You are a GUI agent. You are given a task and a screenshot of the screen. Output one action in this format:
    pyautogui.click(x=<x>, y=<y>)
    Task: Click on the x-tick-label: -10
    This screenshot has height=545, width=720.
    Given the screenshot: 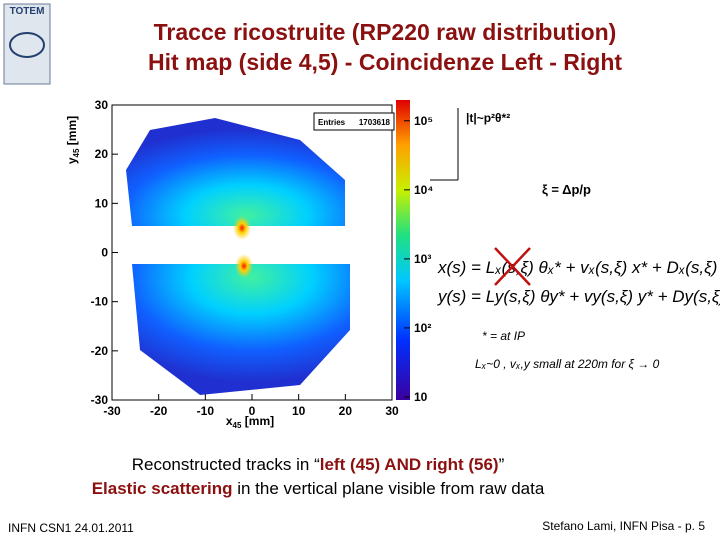 What is the action you would take?
    pyautogui.click(x=206, y=411)
    